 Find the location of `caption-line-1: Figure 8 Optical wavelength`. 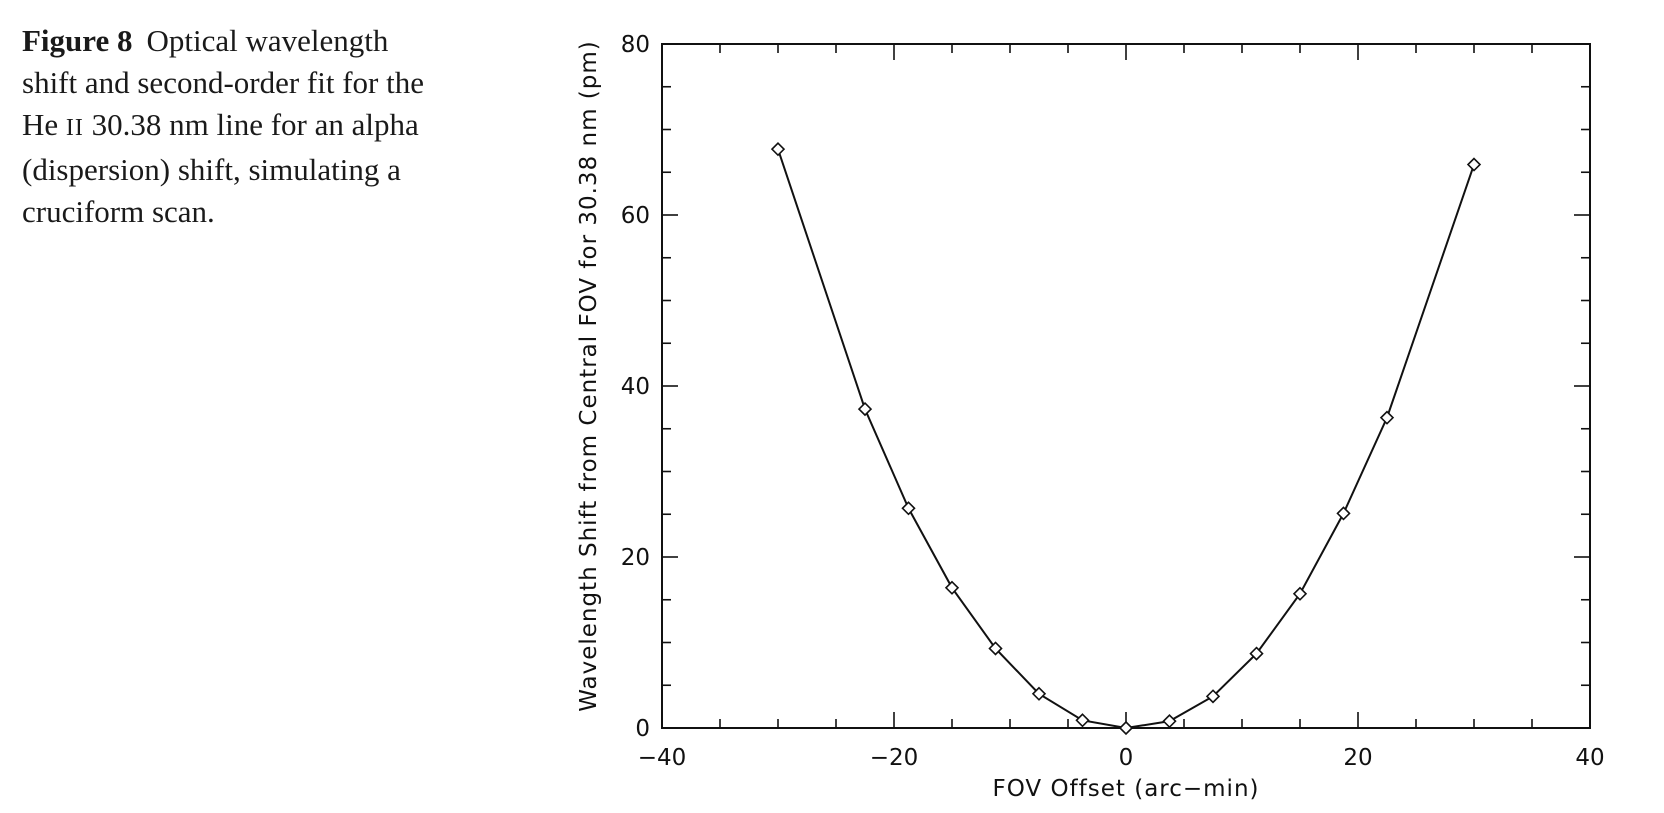

caption-line-1: Figure 8 Optical wavelength is located at coordinates (262, 41).